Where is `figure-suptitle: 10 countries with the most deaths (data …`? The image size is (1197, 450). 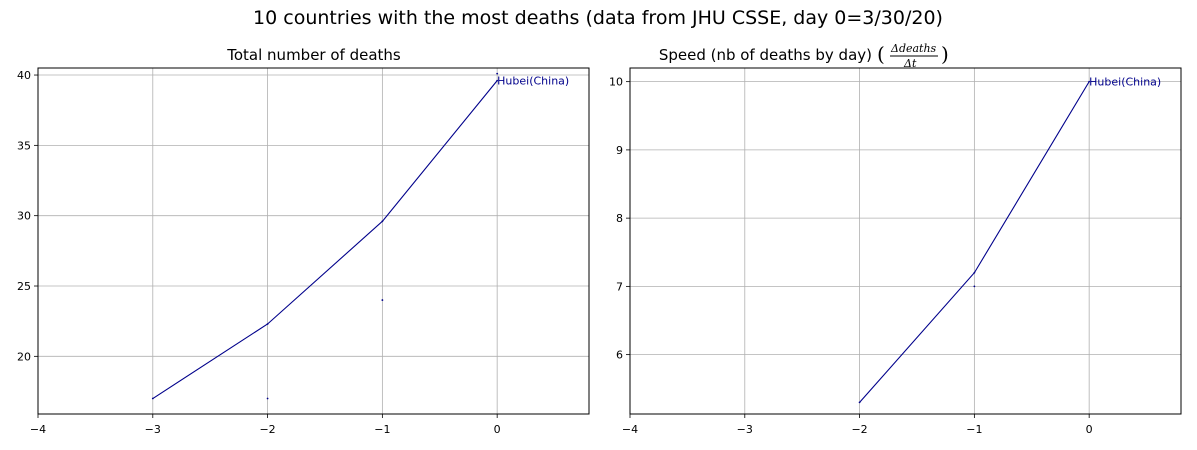 figure-suptitle: 10 countries with the most deaths (data … is located at coordinates (598, 18).